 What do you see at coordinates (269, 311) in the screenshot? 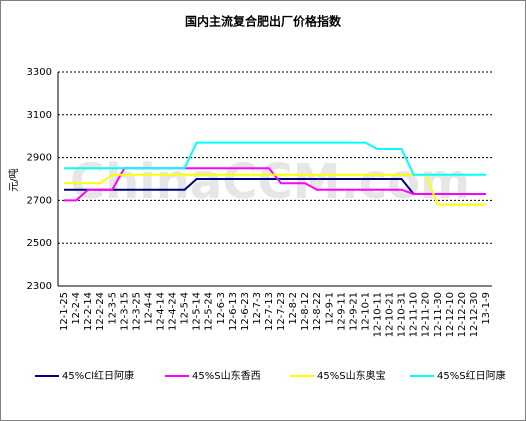
I see `x-tick-label: 12-7-13` at bounding box center [269, 311].